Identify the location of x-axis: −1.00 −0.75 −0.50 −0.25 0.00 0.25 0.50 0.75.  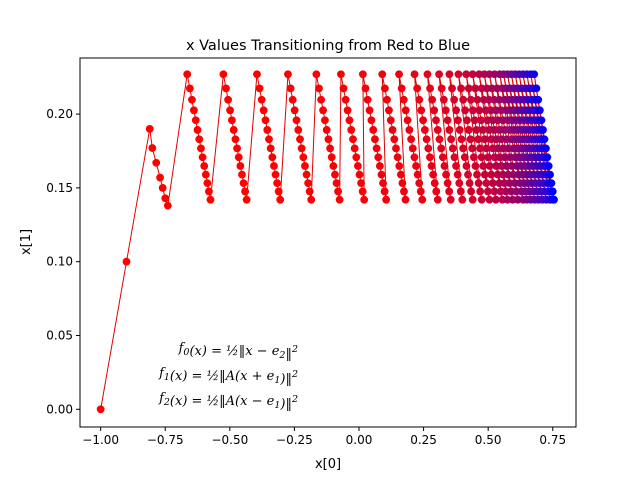
(324, 437).